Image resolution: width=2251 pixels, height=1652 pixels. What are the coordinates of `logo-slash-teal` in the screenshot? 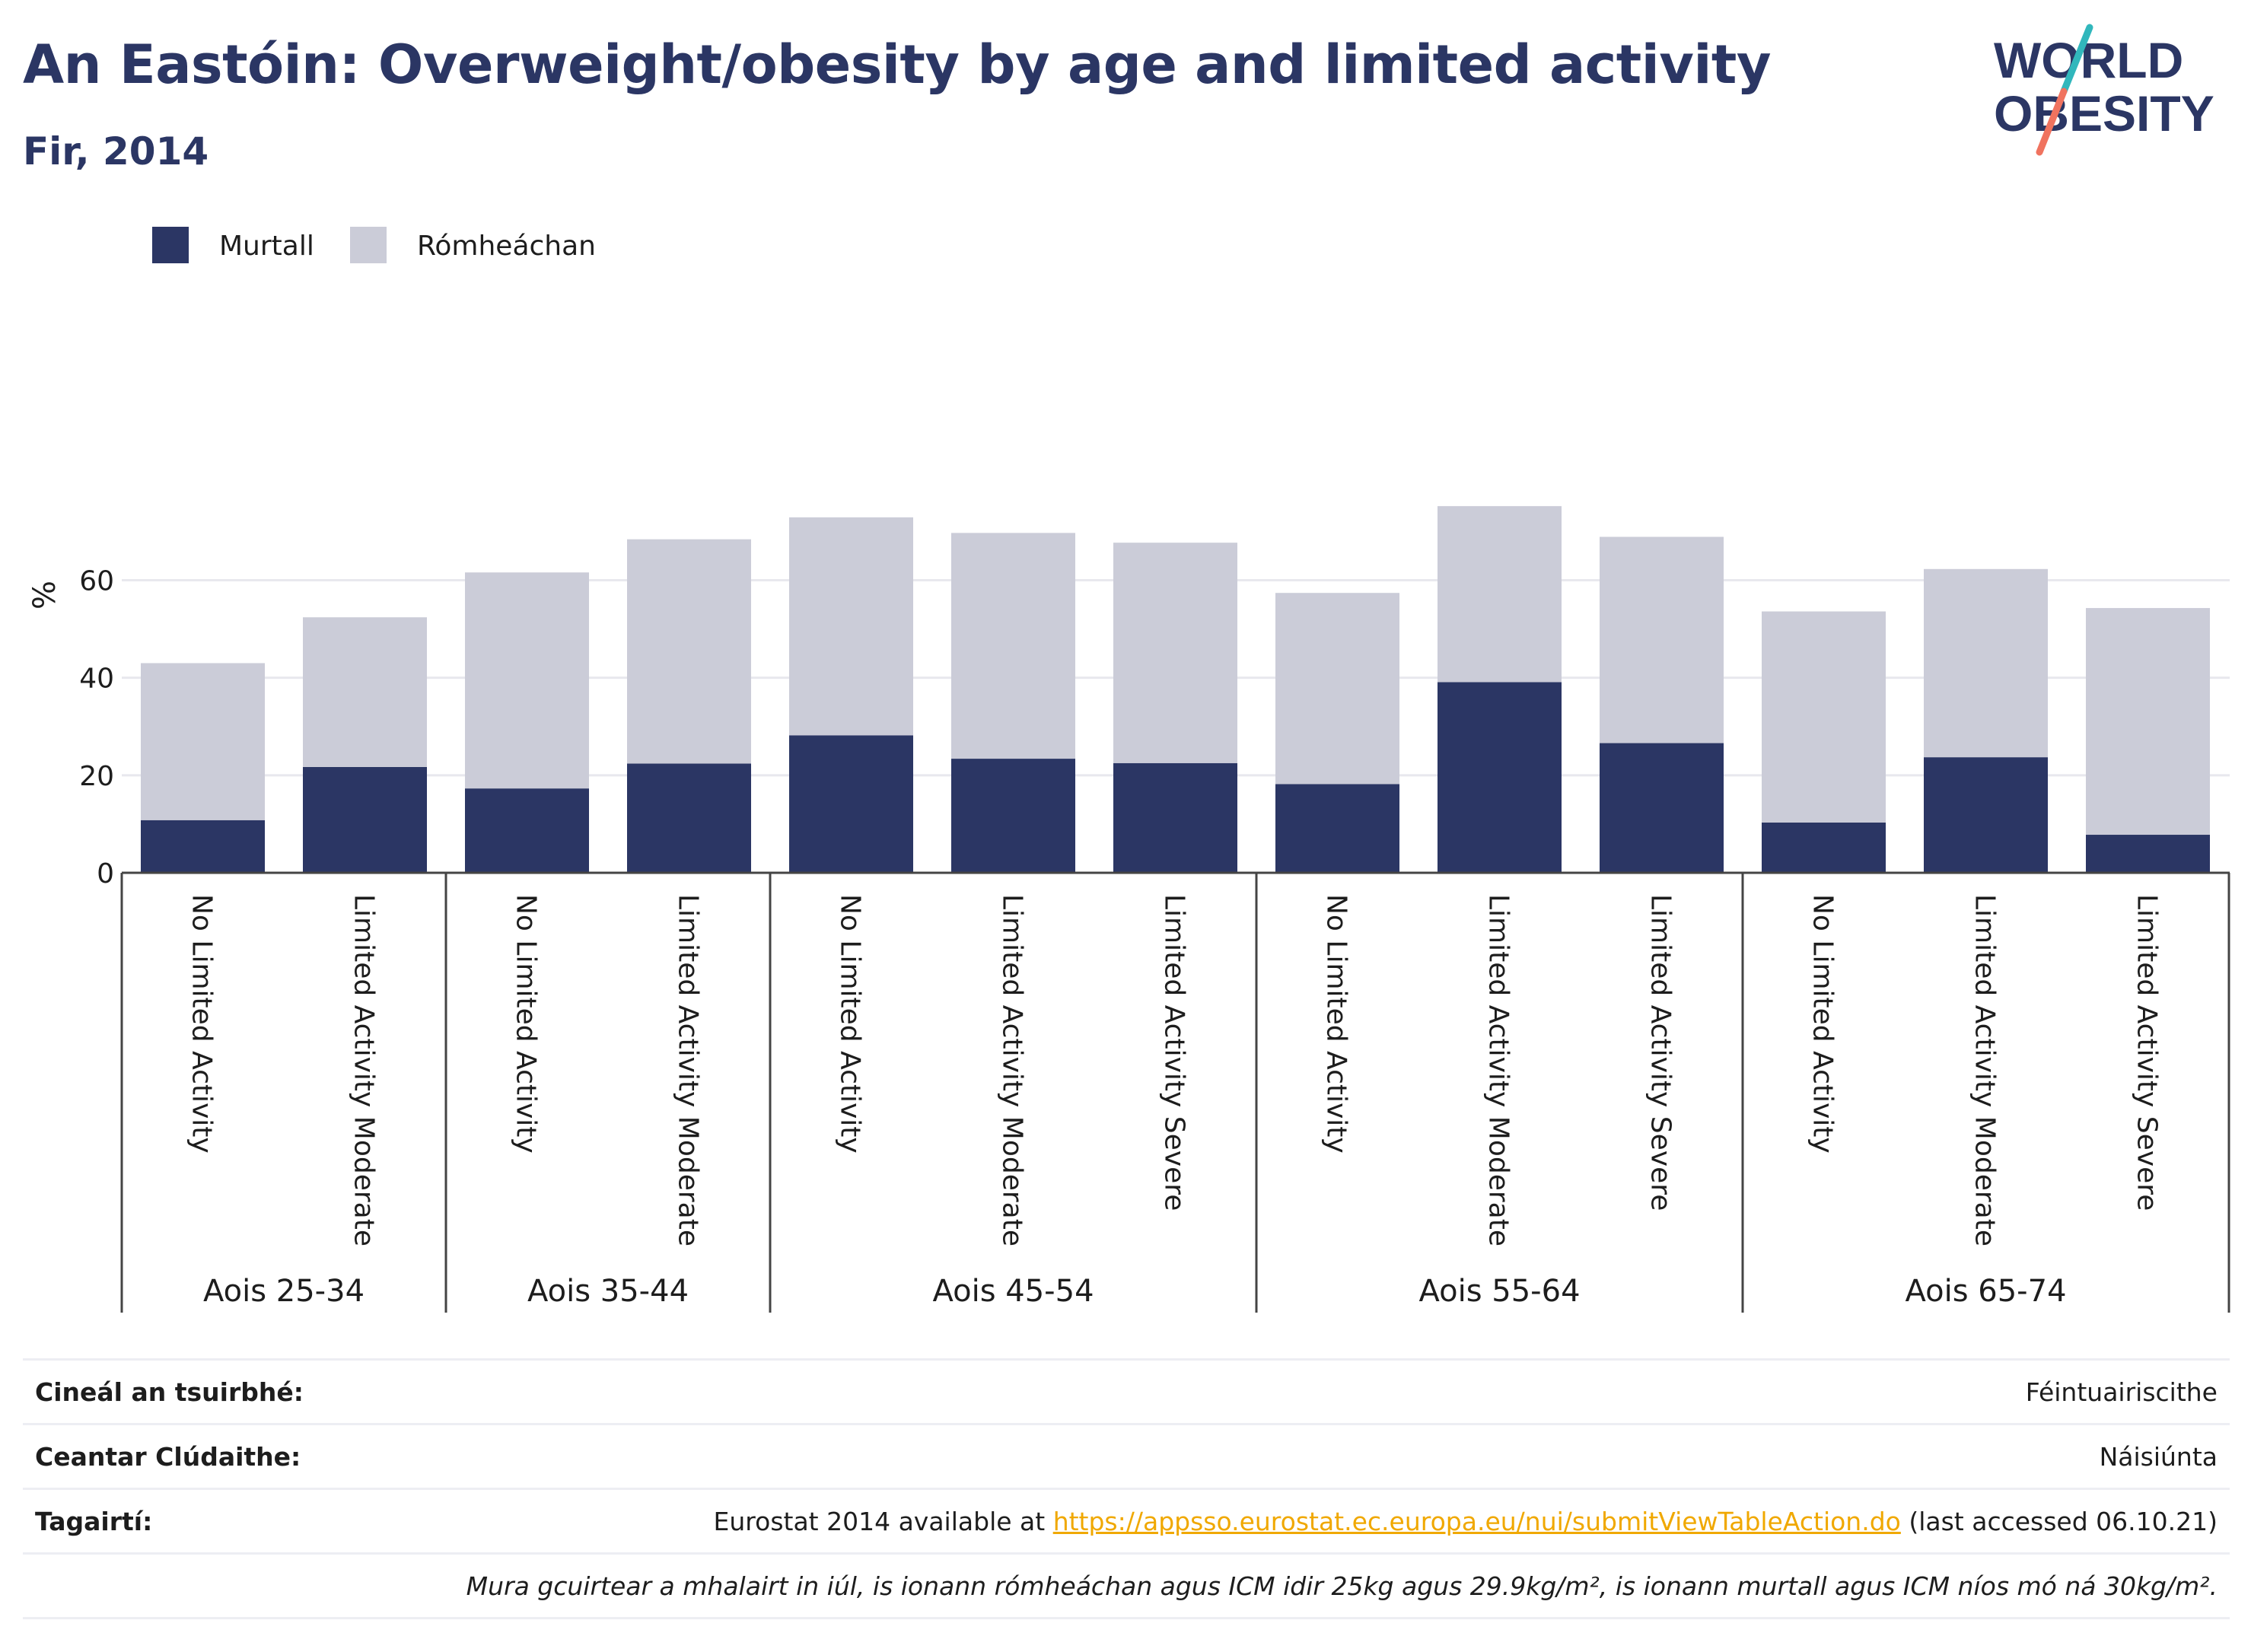 It's located at (2076, 59).